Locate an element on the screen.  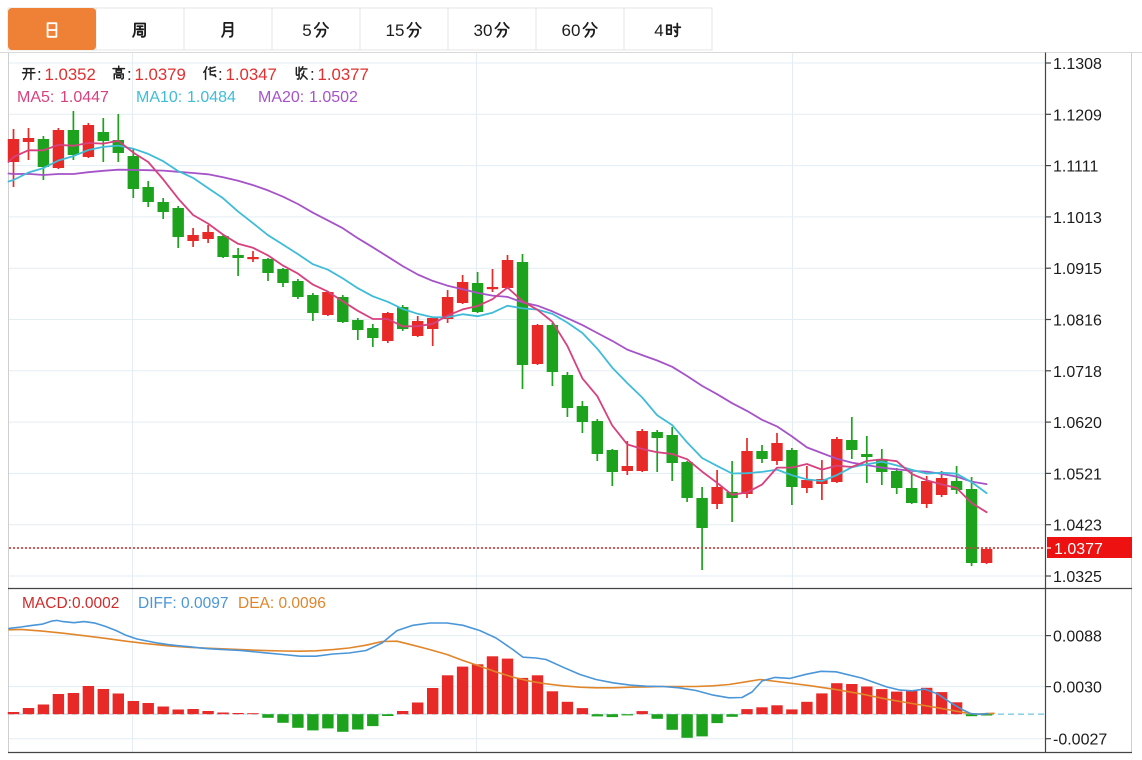
svg-text: MACD:0.0002 is located at coordinates (70, 603).